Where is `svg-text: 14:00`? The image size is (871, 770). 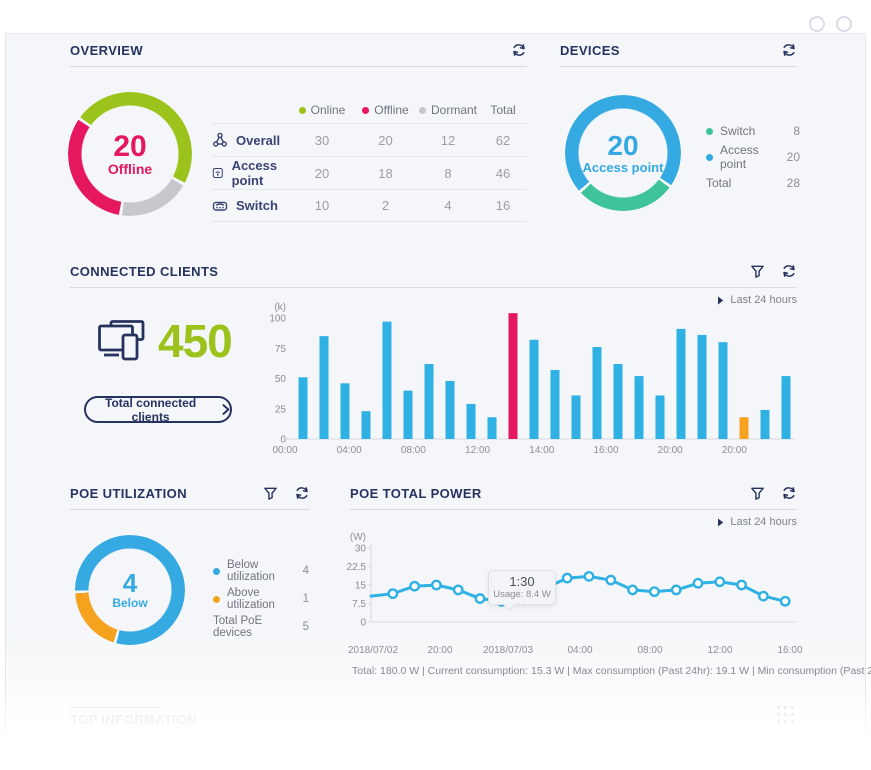 svg-text: 14:00 is located at coordinates (541, 450).